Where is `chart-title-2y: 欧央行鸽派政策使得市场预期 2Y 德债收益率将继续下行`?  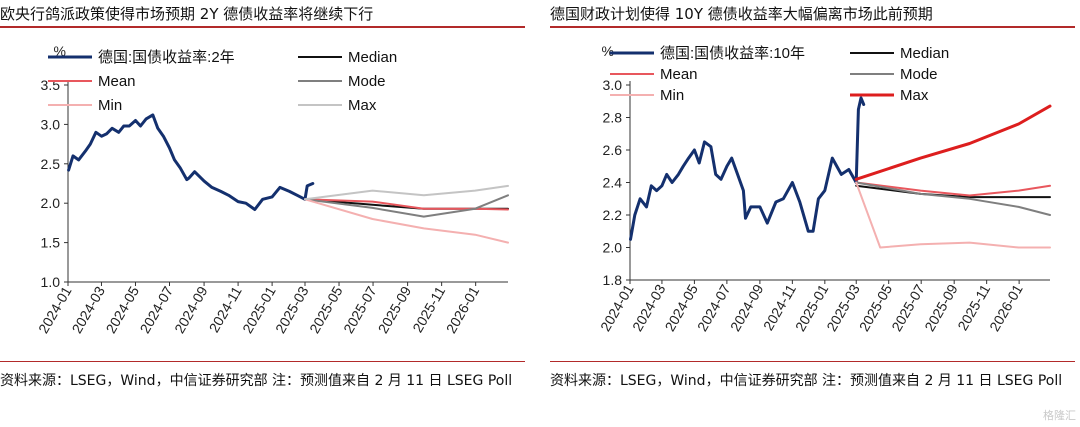 chart-title-2y: 欧央行鸽派政策使得市场预期 2Y 德债收益率将继续下行 is located at coordinates (187, 14).